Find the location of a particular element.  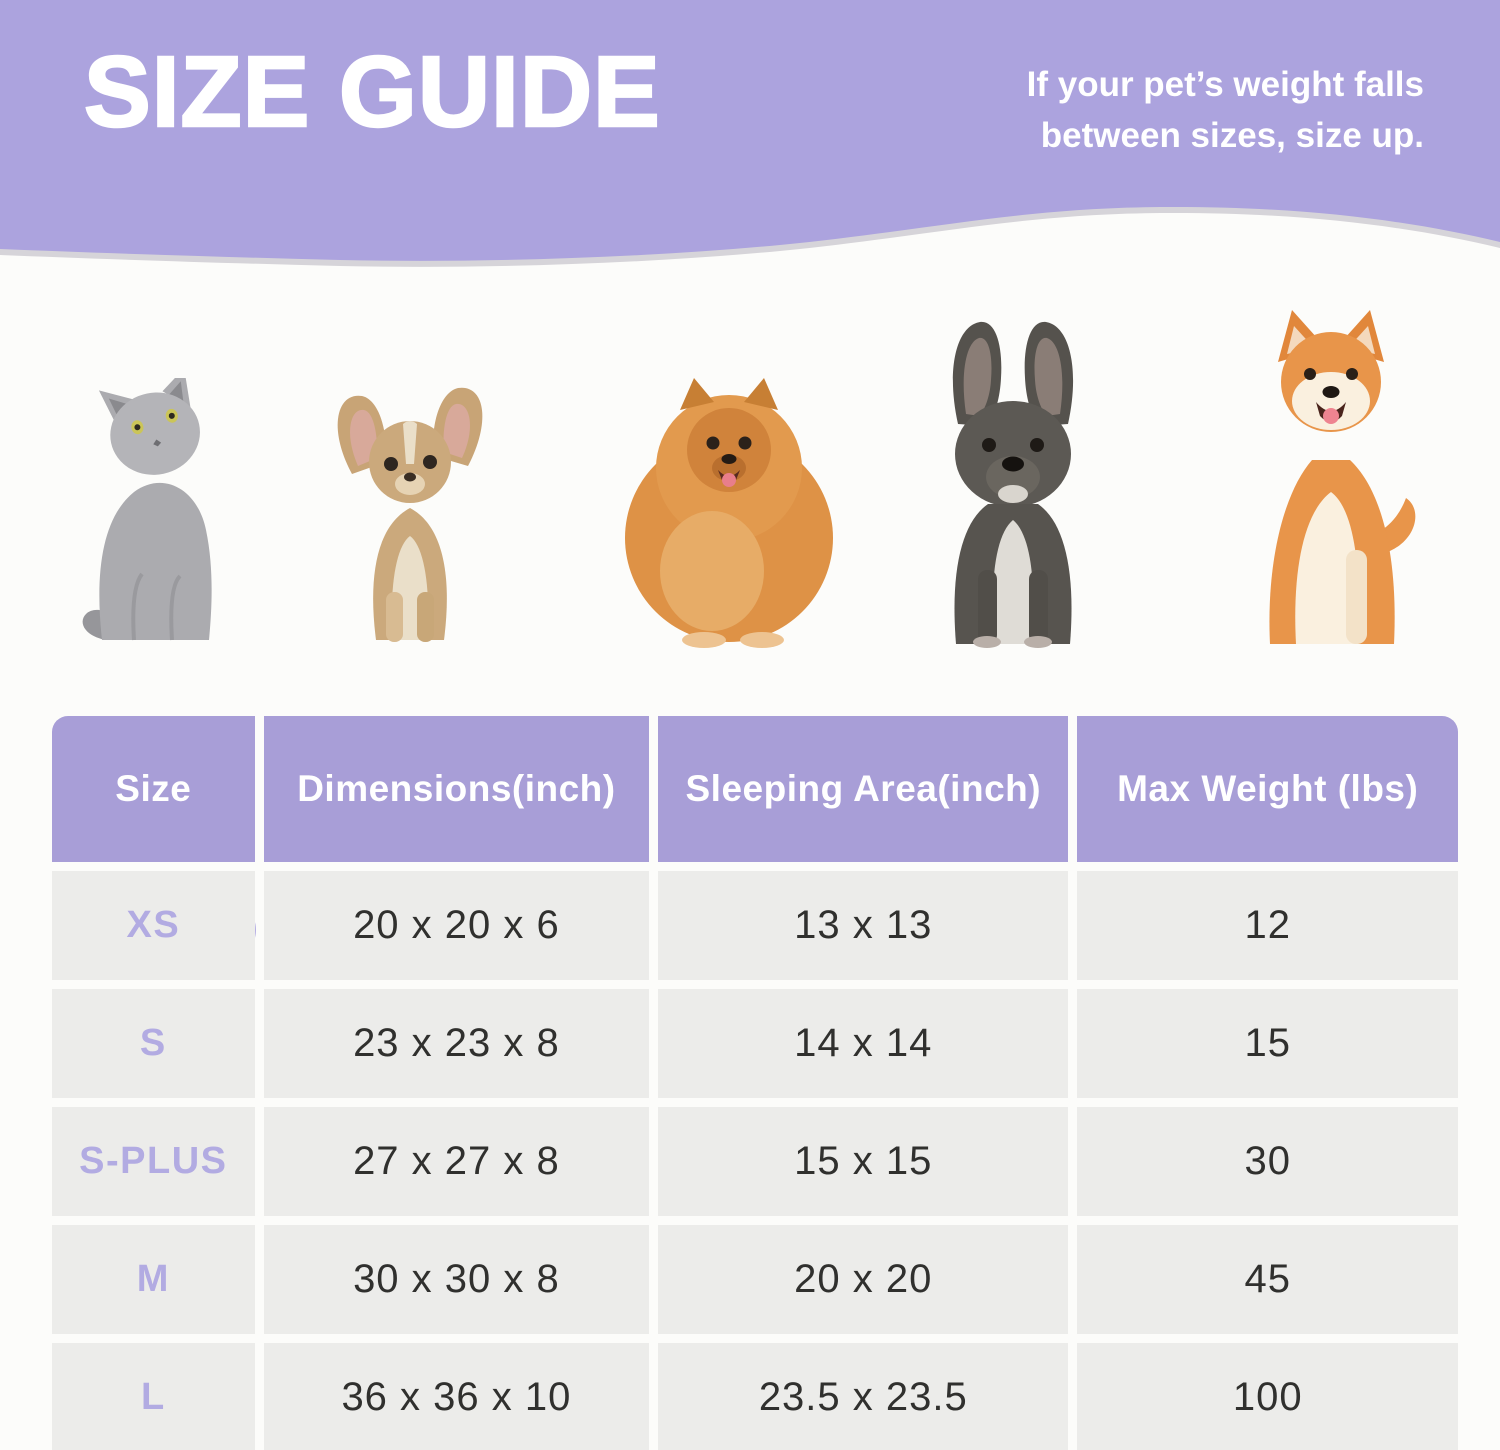

cat-illustration is located at coordinates (147, 509).